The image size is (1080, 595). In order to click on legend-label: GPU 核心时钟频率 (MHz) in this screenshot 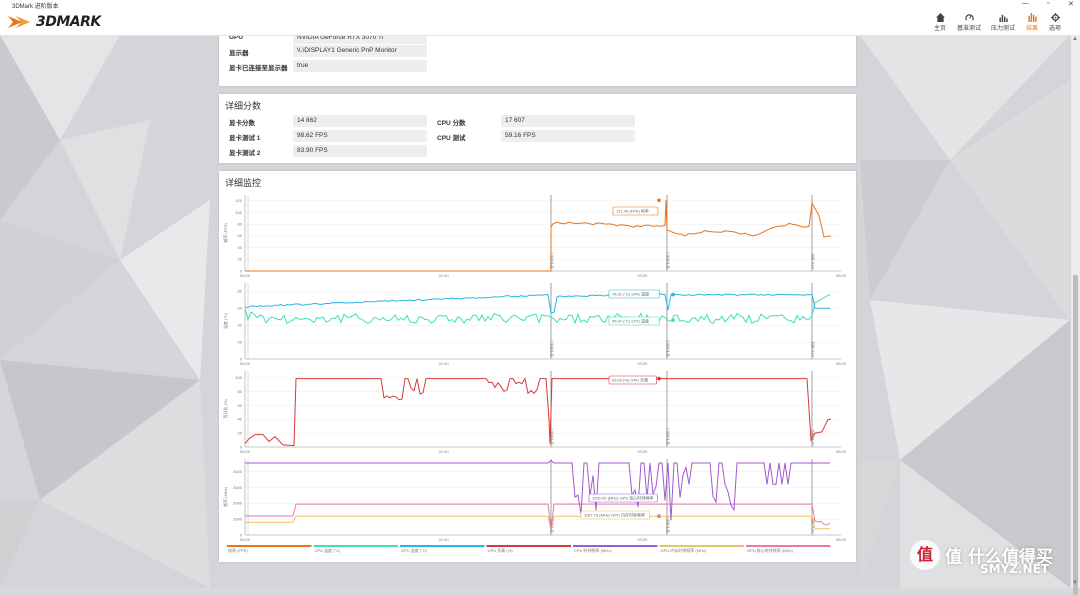, I will do `click(770, 550)`.